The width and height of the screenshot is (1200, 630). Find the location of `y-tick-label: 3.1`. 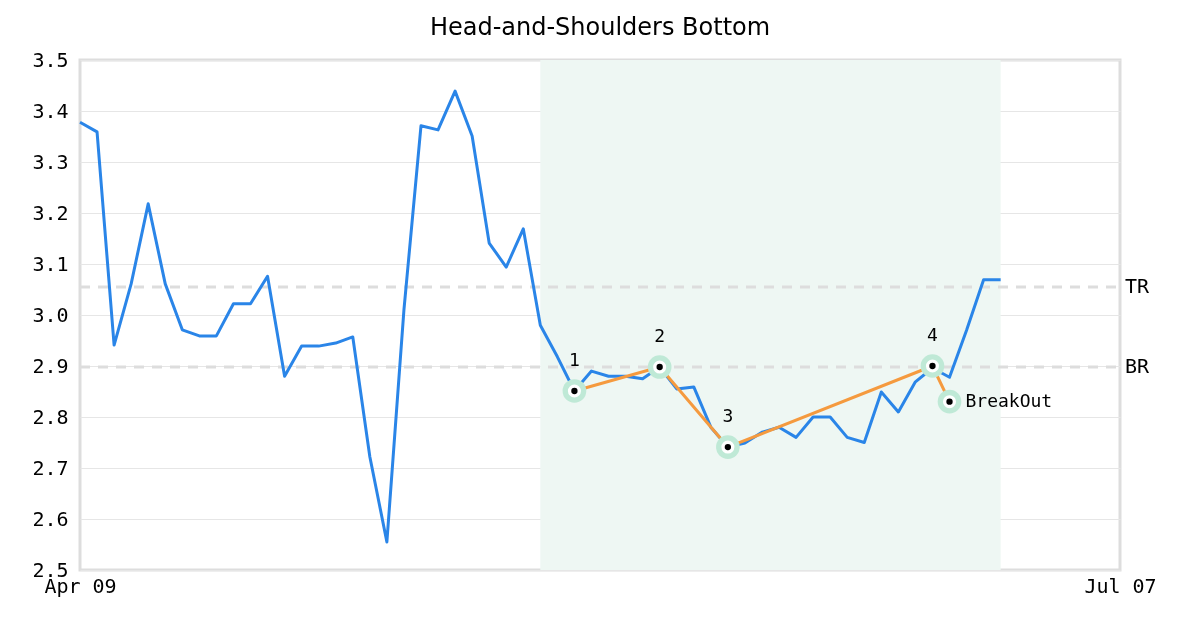

y-tick-label: 3.1 is located at coordinates (50, 263).